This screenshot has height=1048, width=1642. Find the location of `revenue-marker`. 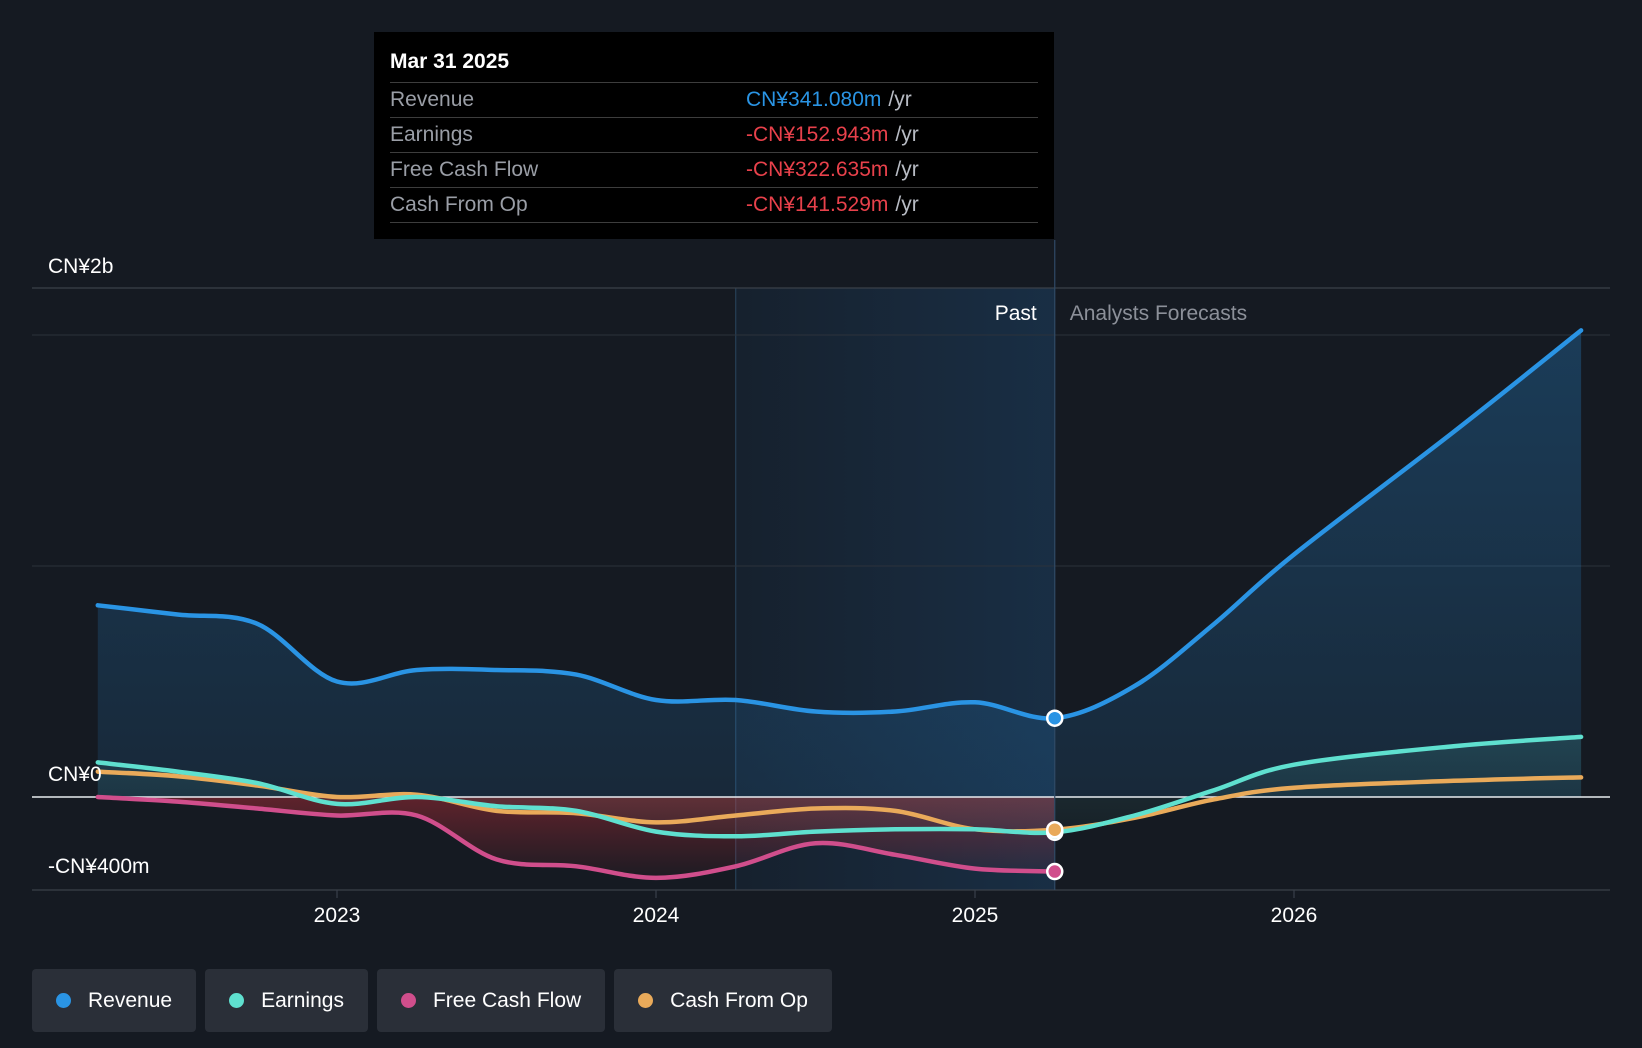

revenue-marker is located at coordinates (1055, 718).